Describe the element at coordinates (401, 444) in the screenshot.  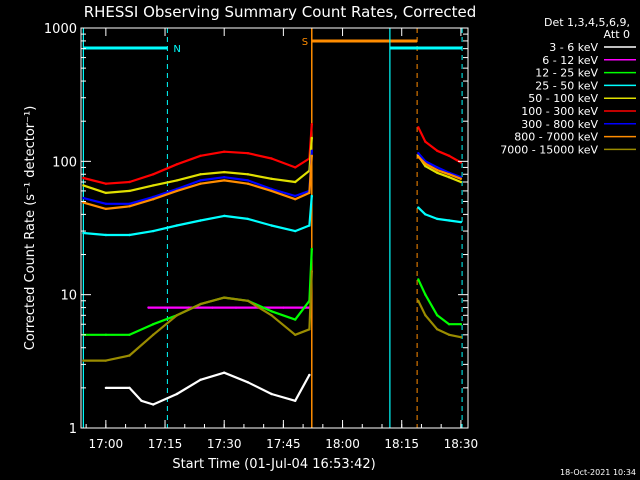
I see `x-tick-label: 18:15` at that location.